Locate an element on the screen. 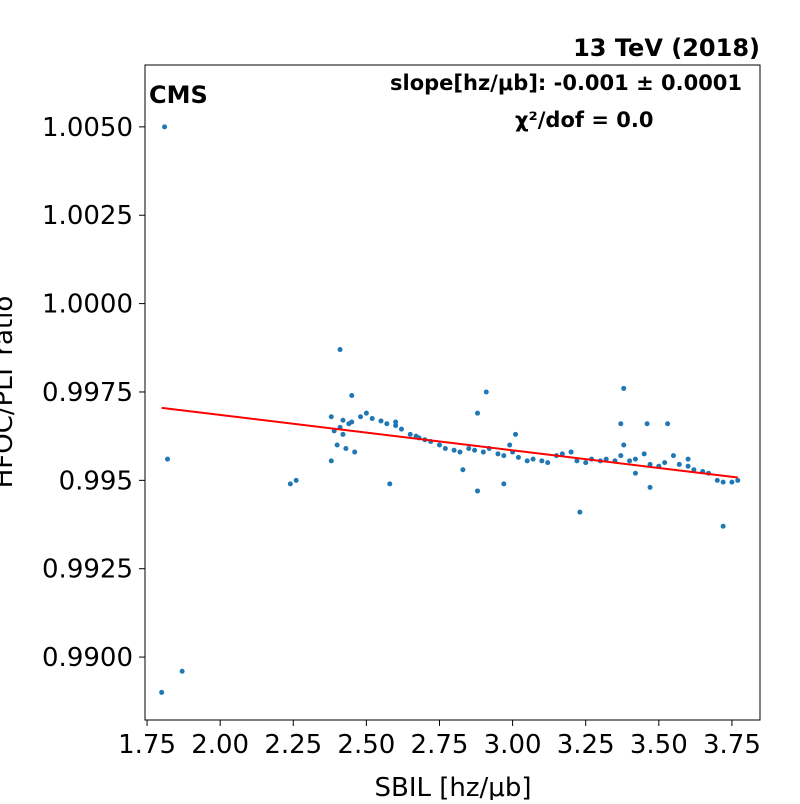 The width and height of the screenshot is (800, 804). x-tick-label: 3.75 is located at coordinates (732, 745).